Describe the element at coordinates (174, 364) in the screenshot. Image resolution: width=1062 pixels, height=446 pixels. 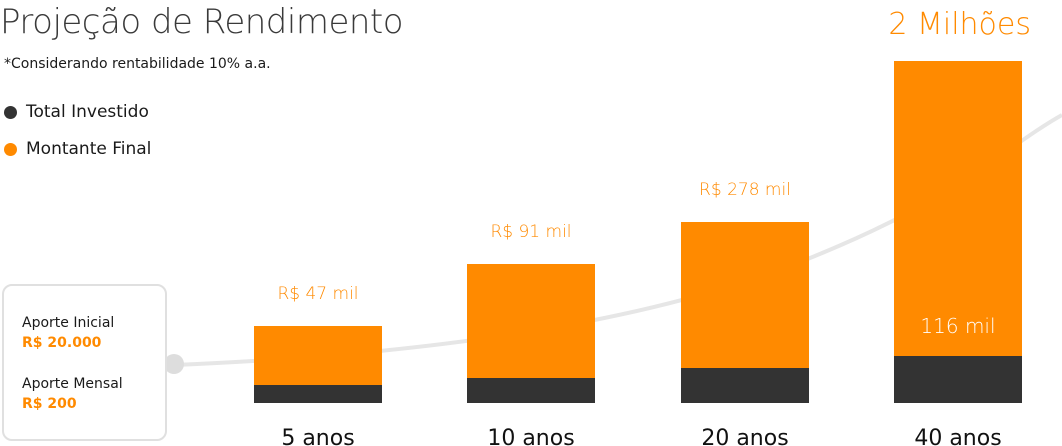
I see `curve-start-dot` at that location.